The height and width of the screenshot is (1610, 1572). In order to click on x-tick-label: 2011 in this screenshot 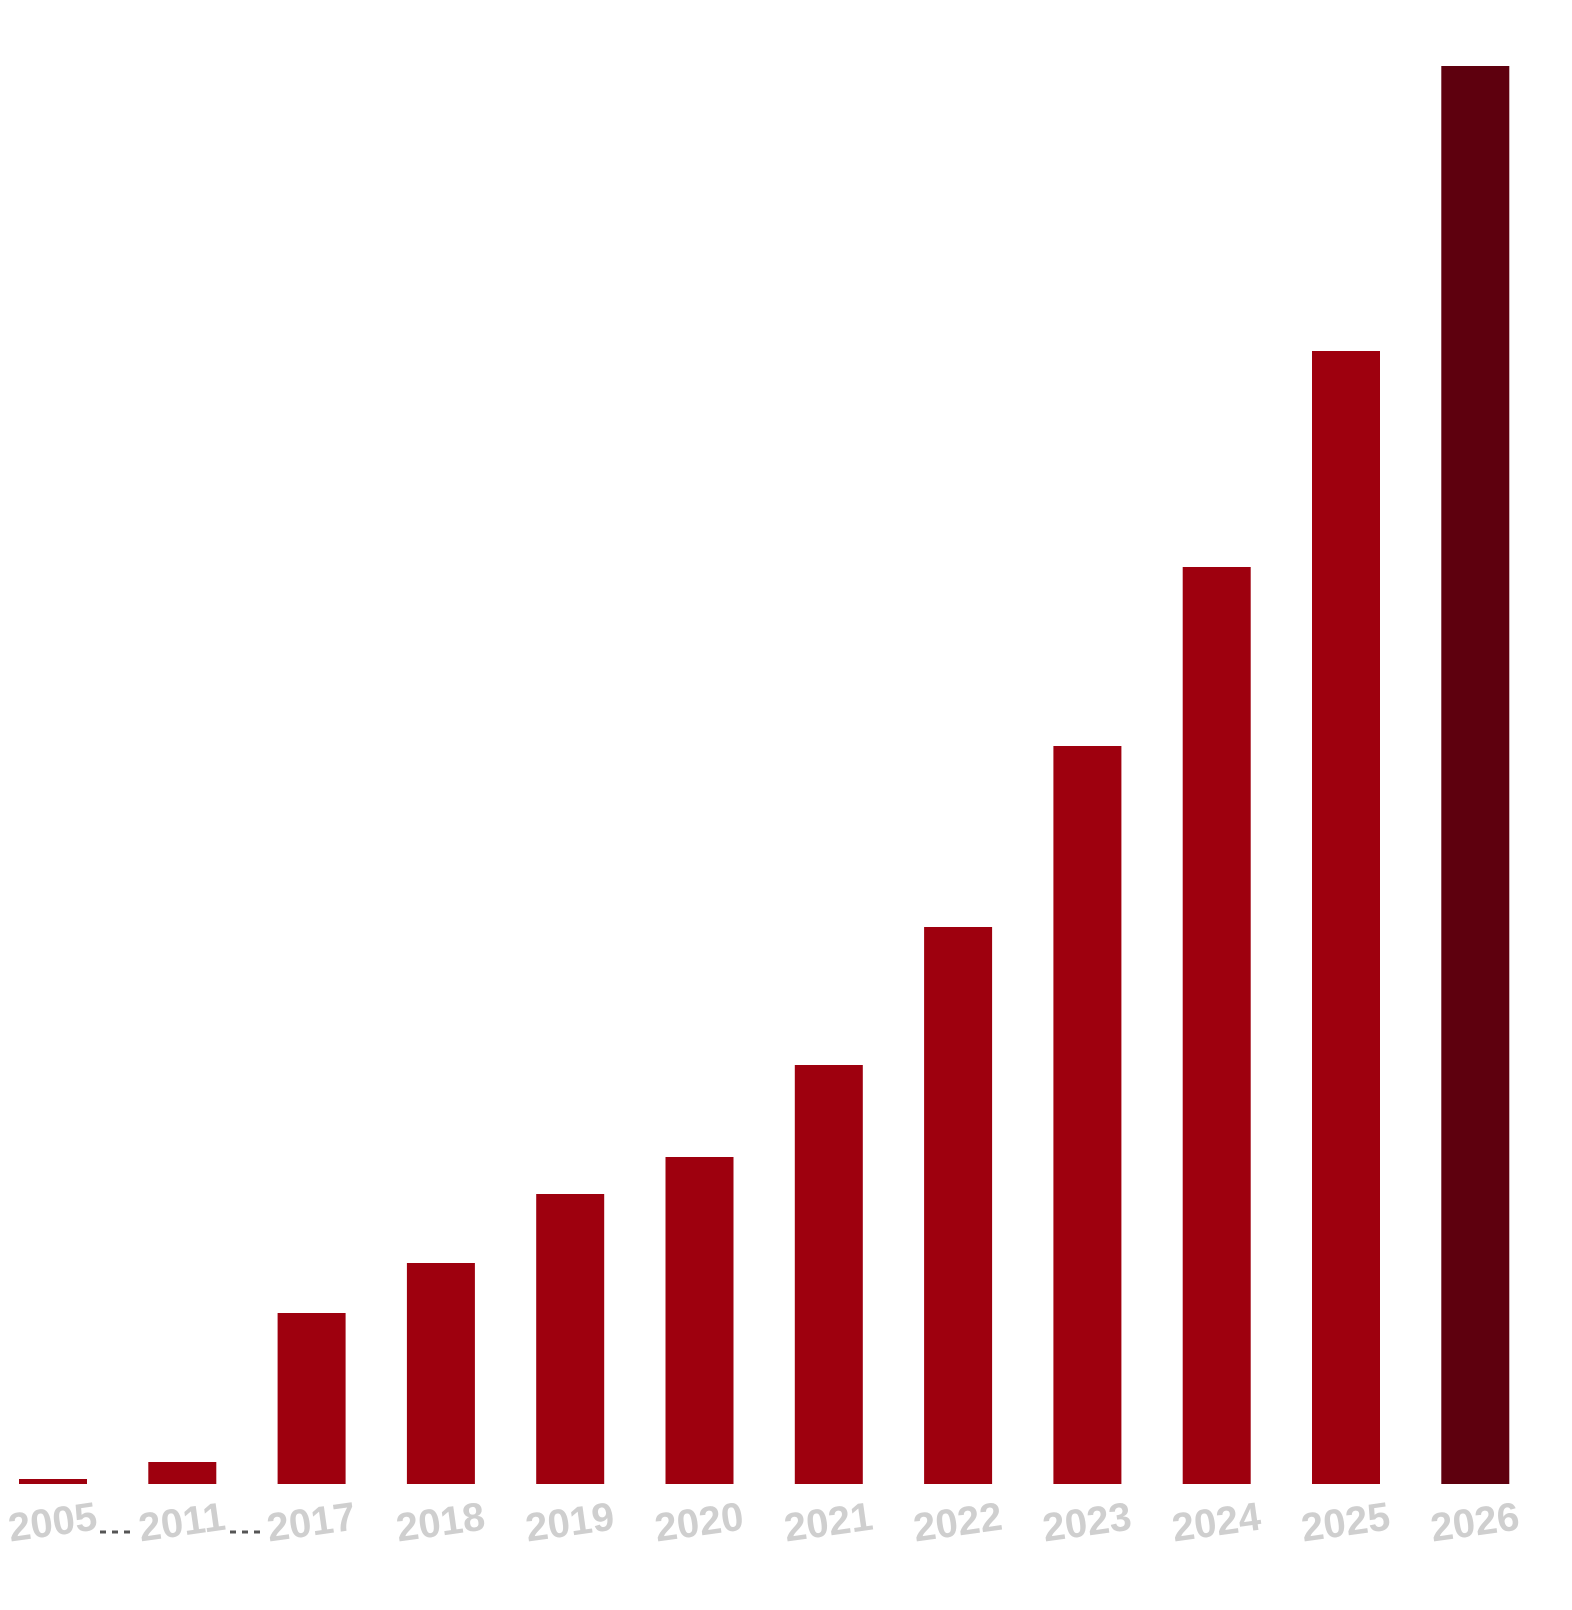, I will do `click(182, 1523)`.